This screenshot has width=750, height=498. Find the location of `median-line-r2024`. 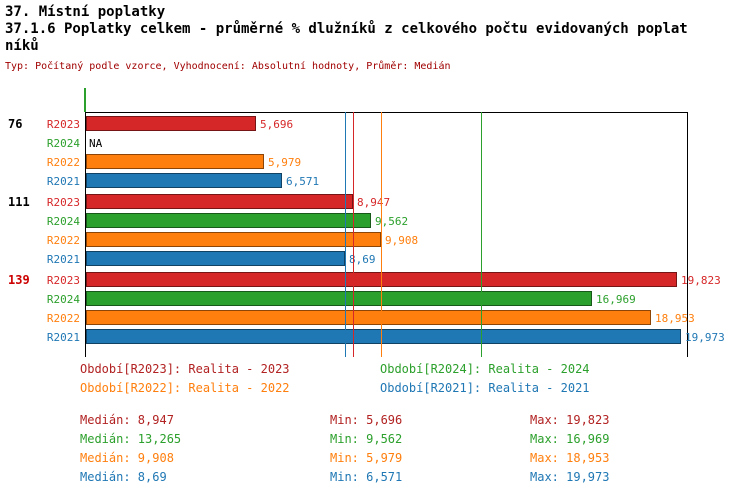

median-line-r2024 is located at coordinates (481, 234).